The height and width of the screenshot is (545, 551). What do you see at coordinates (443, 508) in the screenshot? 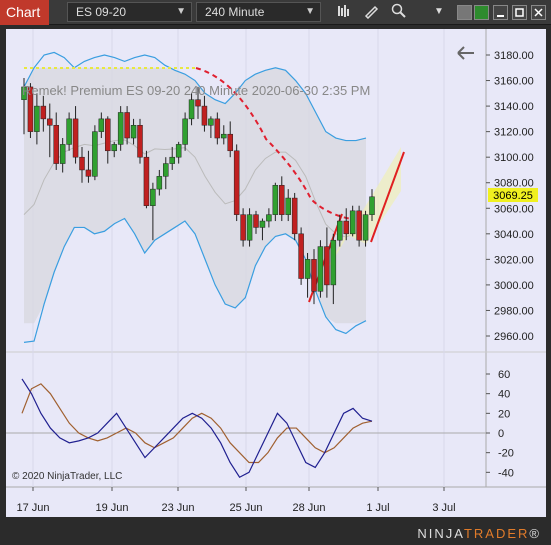
I see `date-axis-label: 3 Jul` at bounding box center [443, 508].